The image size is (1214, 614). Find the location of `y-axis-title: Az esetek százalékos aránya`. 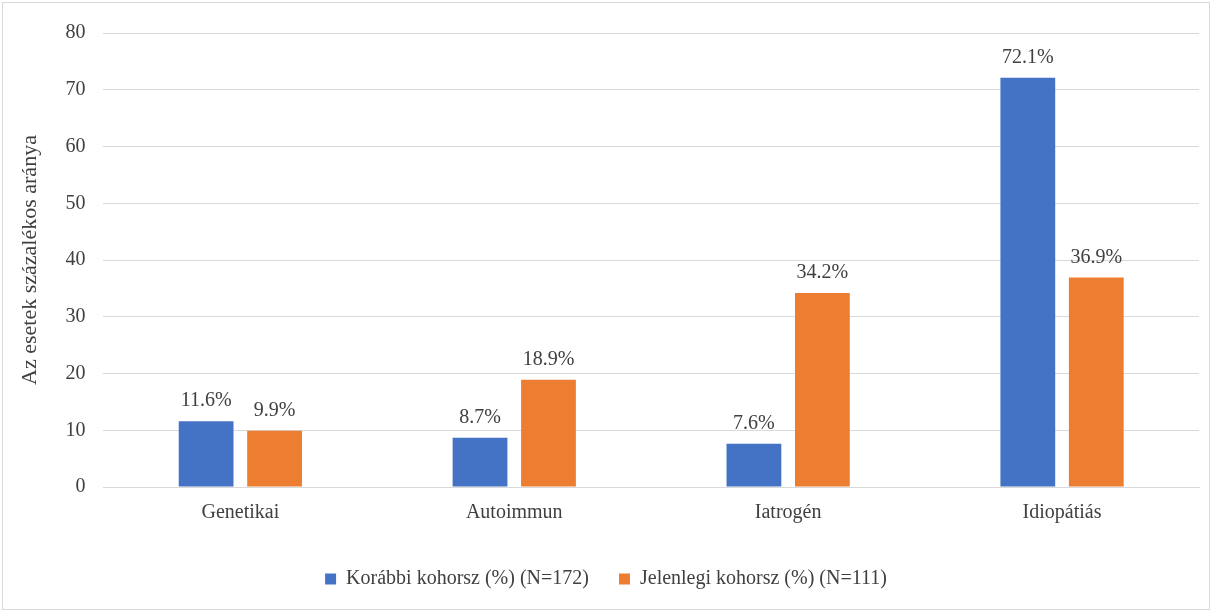

y-axis-title: Az esetek százalékos aránya is located at coordinates (28, 259).